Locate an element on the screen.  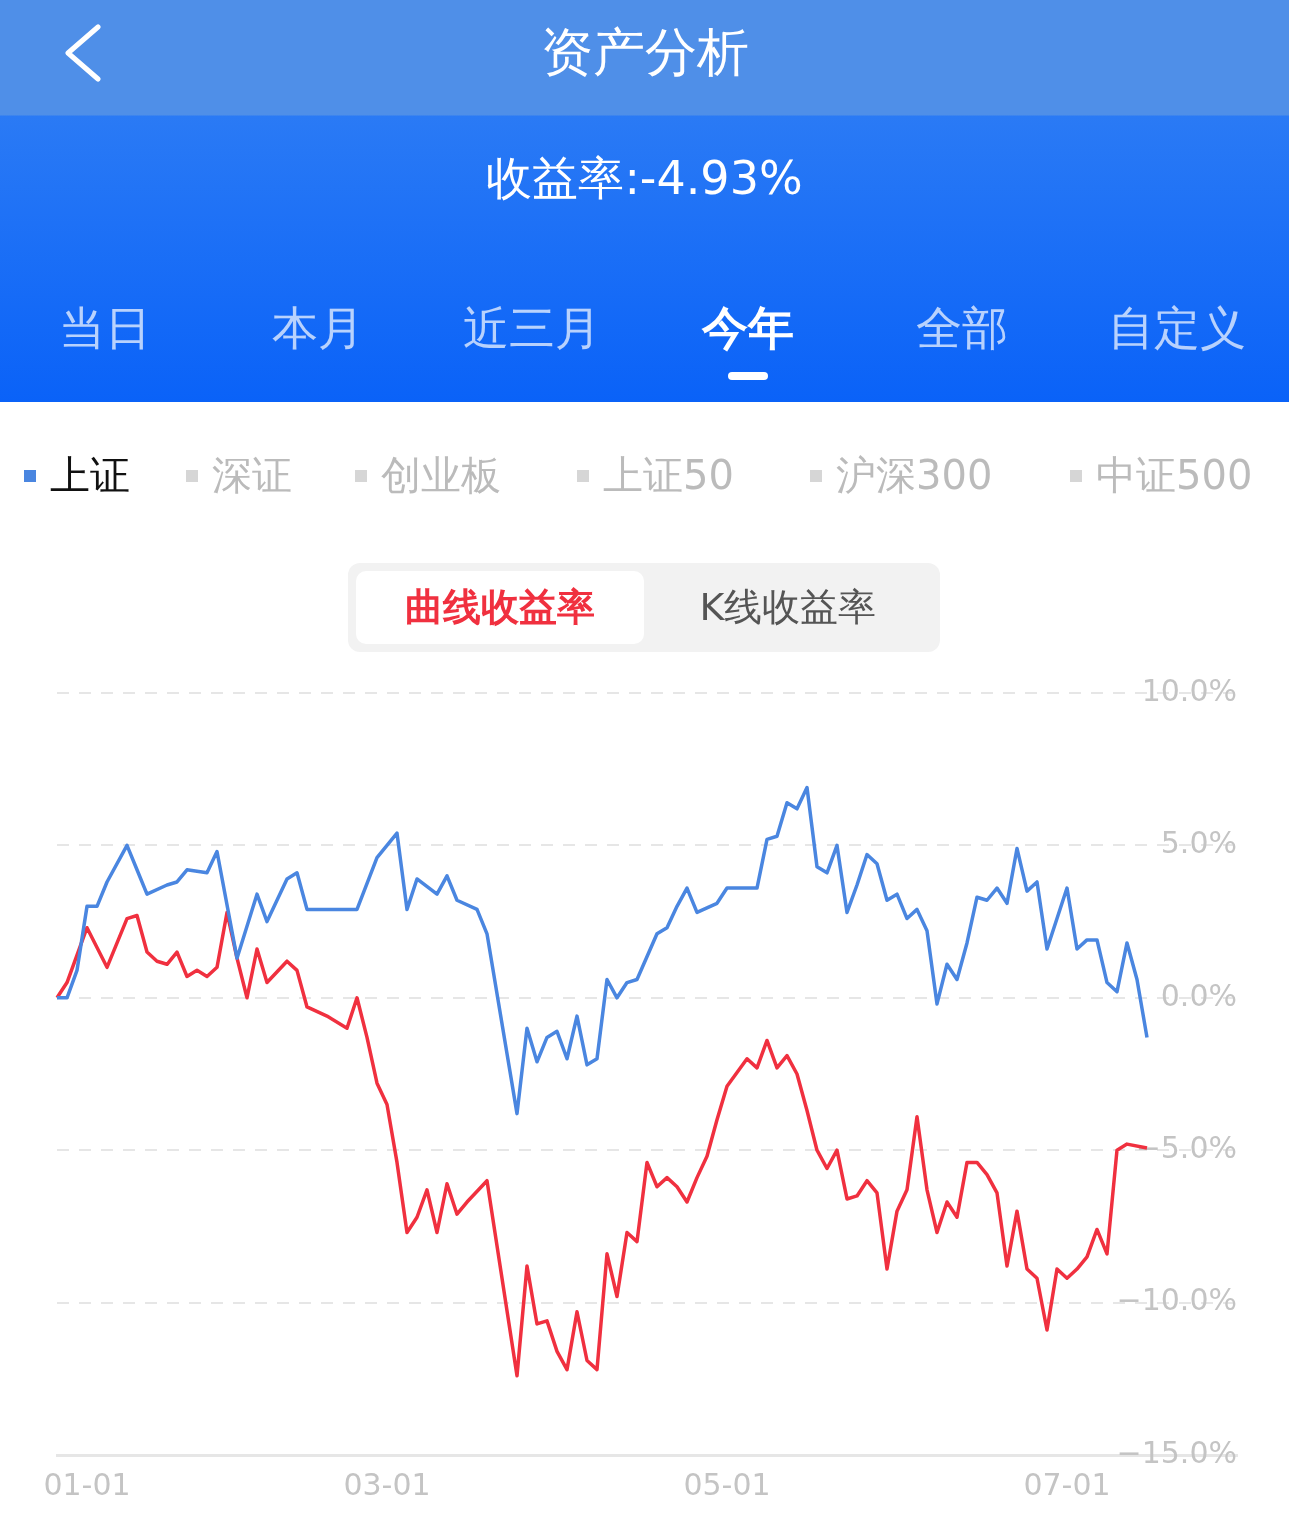
text: 上证50 is located at coordinates (668, 475).